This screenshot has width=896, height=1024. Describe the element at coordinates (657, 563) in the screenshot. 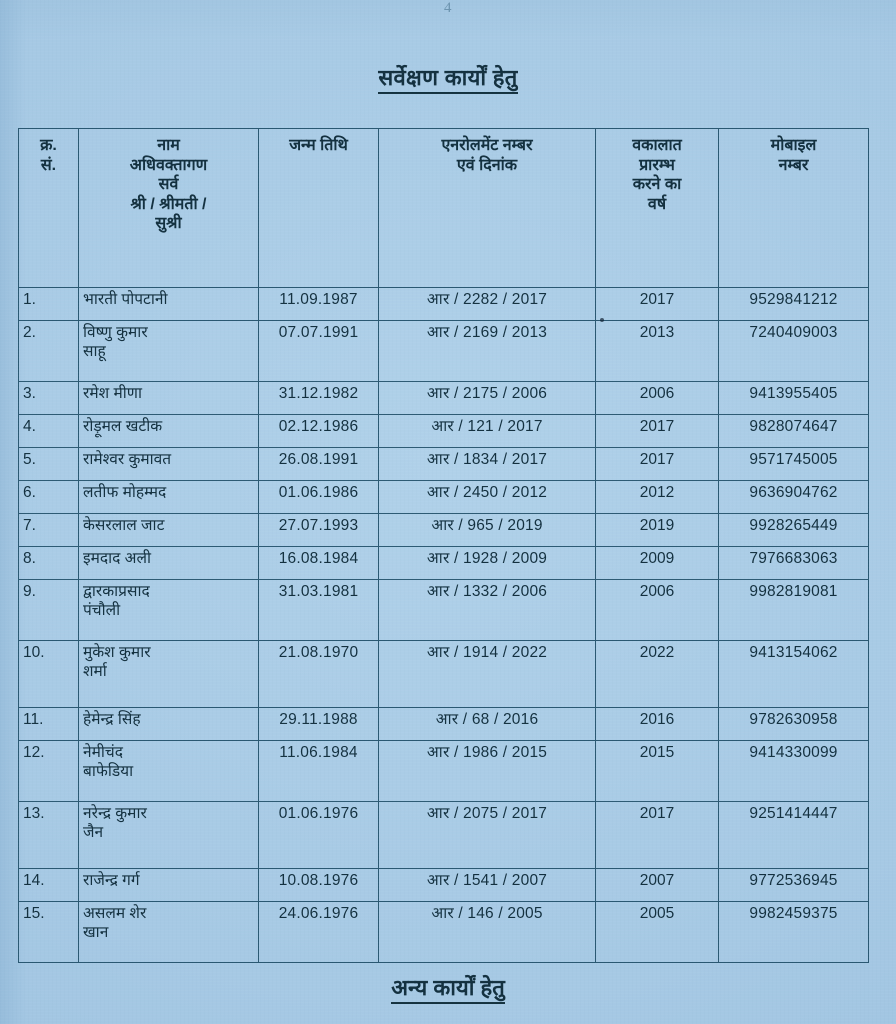

I see `cell-practice-start-year: 2009` at that location.